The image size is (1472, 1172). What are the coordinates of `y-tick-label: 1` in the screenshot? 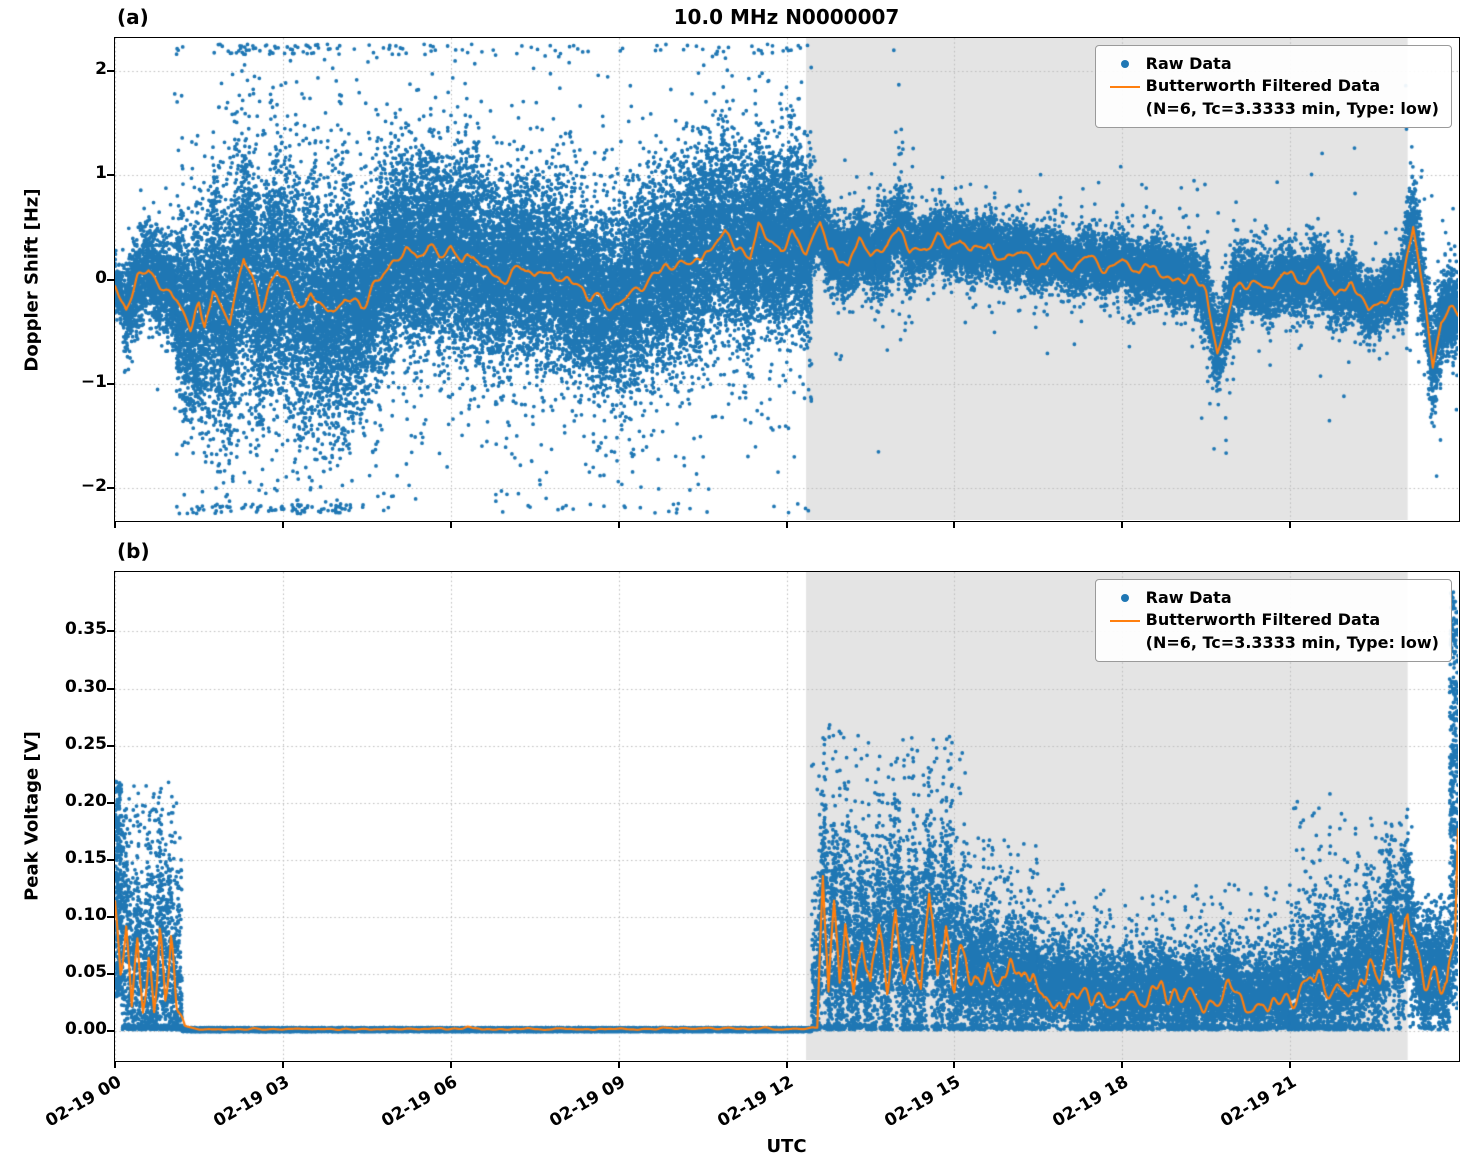 It's located at (101, 173).